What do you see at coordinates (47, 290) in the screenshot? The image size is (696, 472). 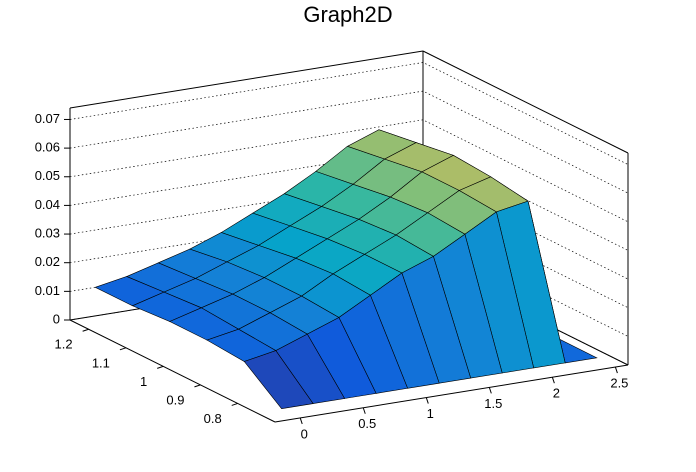 I see `z-tick-label: 0.01` at bounding box center [47, 290].